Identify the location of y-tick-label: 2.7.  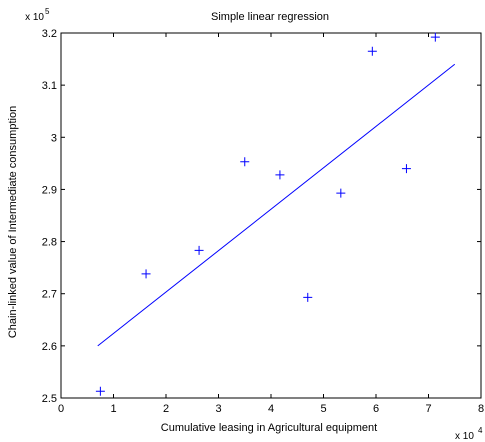
(49, 295).